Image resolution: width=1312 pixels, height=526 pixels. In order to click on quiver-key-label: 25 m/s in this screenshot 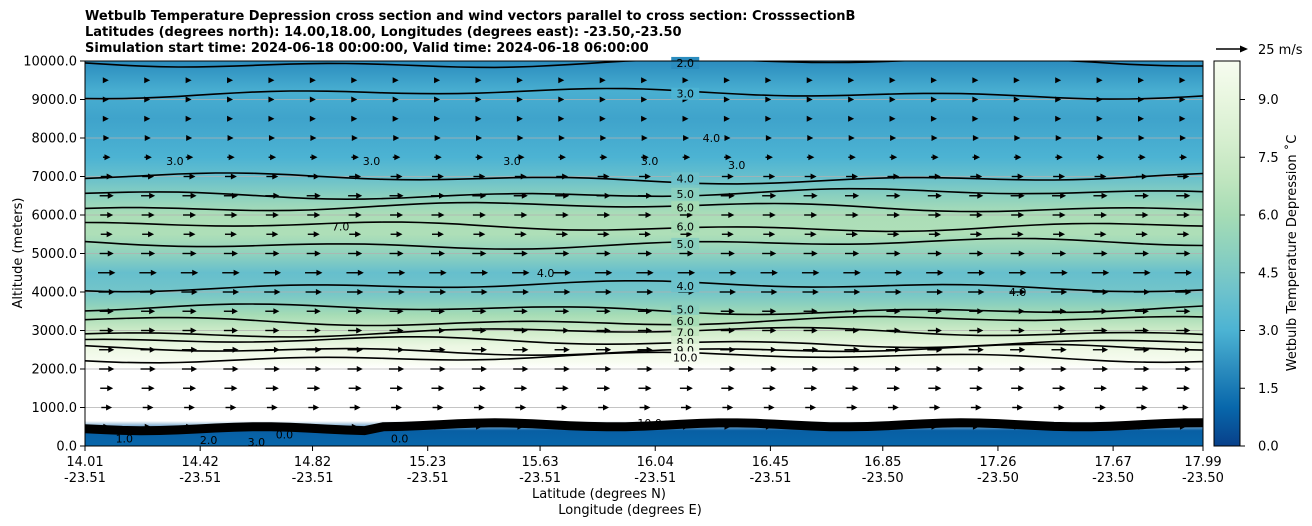, I will do `click(1280, 50)`.